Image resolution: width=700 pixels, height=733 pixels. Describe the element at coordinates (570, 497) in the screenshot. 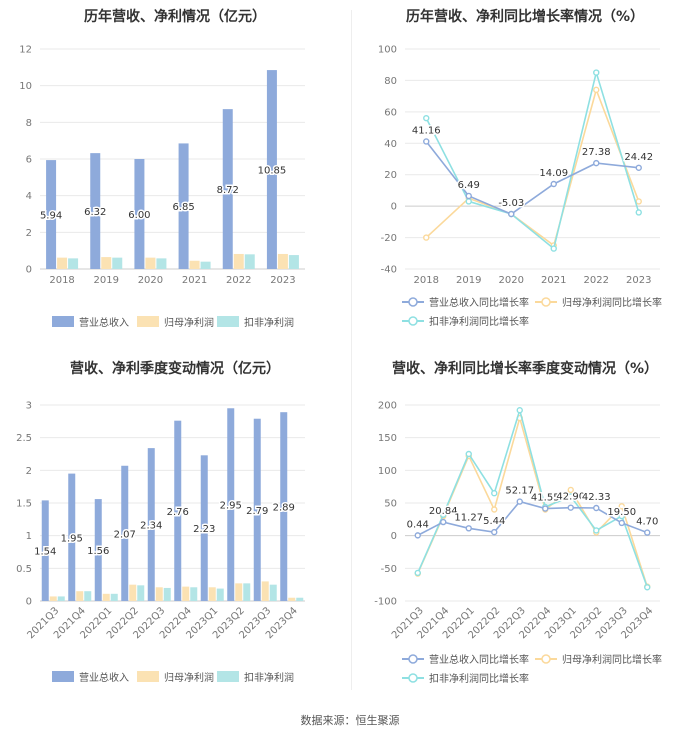

I see `data-label: 42.90` at that location.